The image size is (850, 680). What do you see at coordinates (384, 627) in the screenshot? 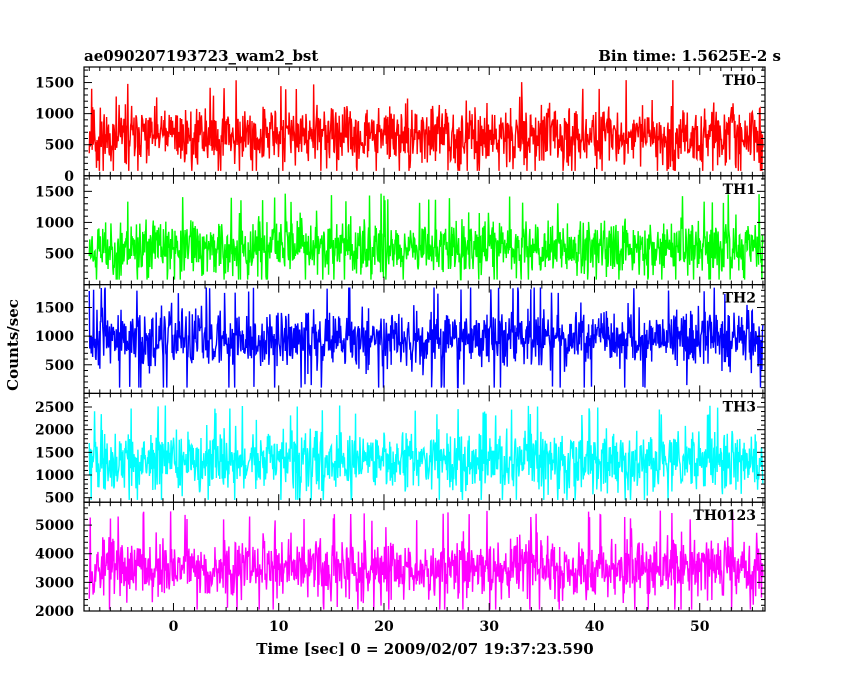
I see `x-tick-label: 20` at bounding box center [384, 627].